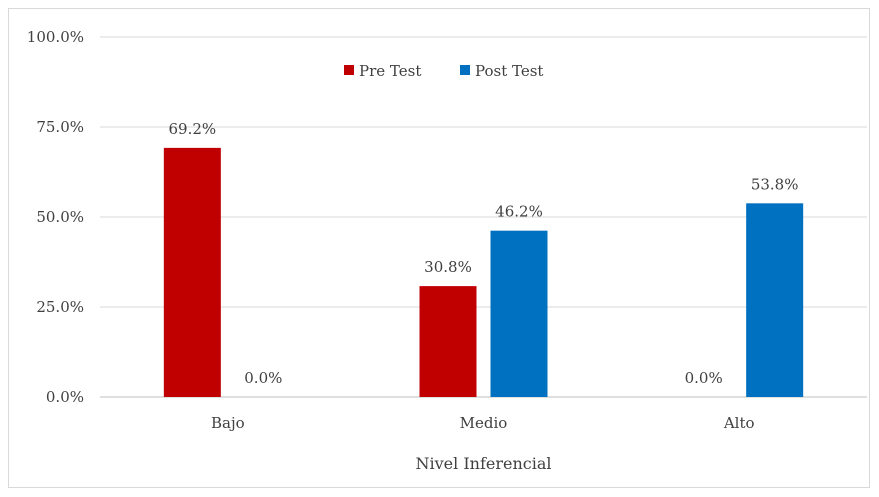  What do you see at coordinates (443, 71) in the screenshot?
I see `legend: Pre Test Post Test` at bounding box center [443, 71].